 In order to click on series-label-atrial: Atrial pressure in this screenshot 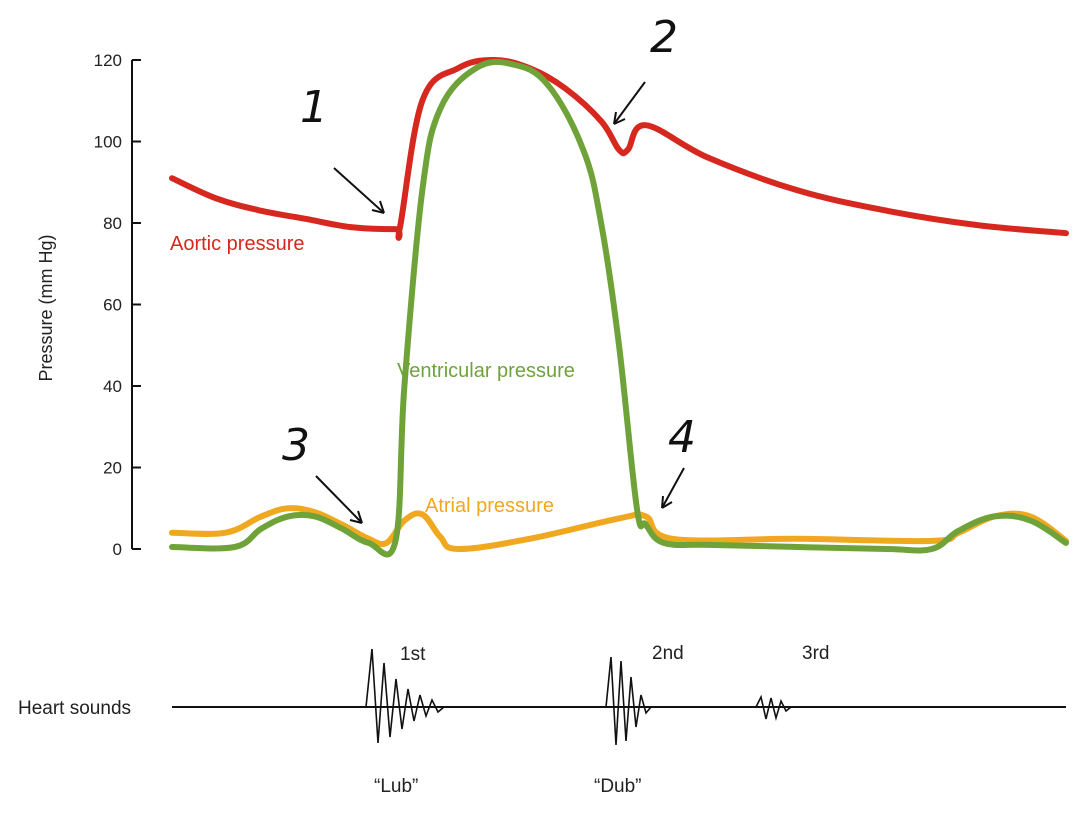, I will do `click(489, 506)`.